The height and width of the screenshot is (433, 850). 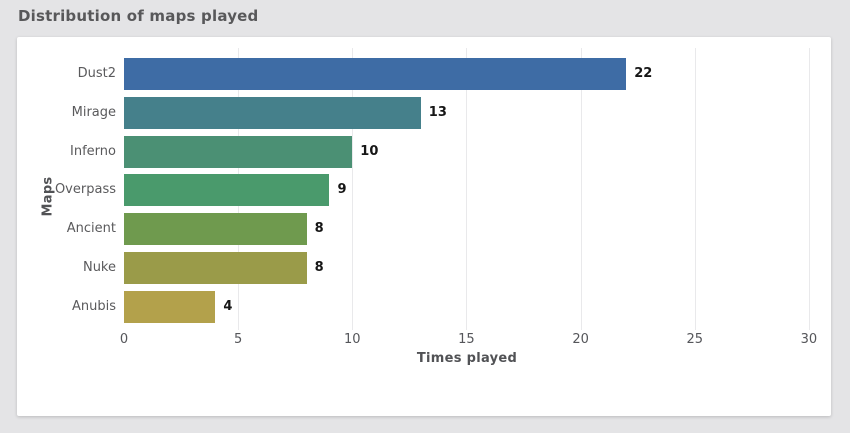 I want to click on bar-overpass, so click(x=227, y=190).